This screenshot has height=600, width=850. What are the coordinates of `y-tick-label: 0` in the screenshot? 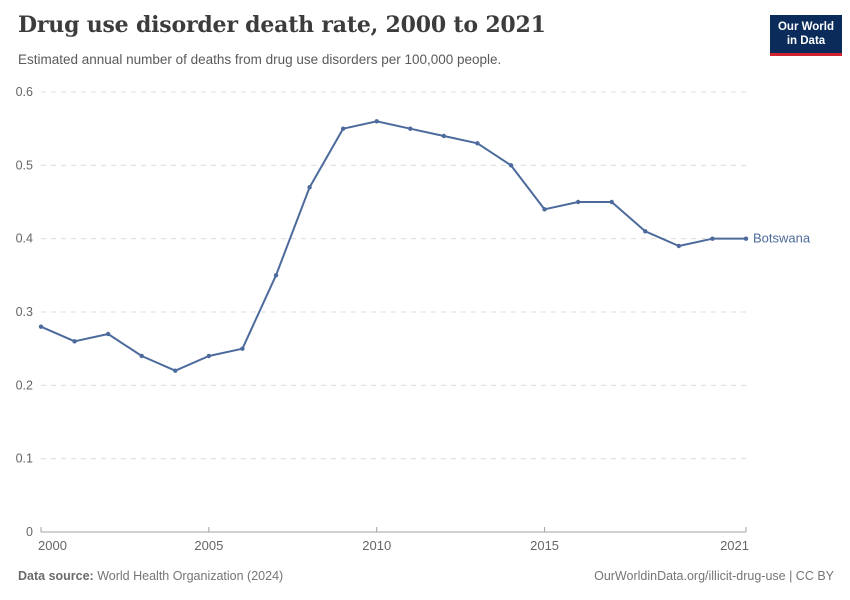 It's located at (29, 532).